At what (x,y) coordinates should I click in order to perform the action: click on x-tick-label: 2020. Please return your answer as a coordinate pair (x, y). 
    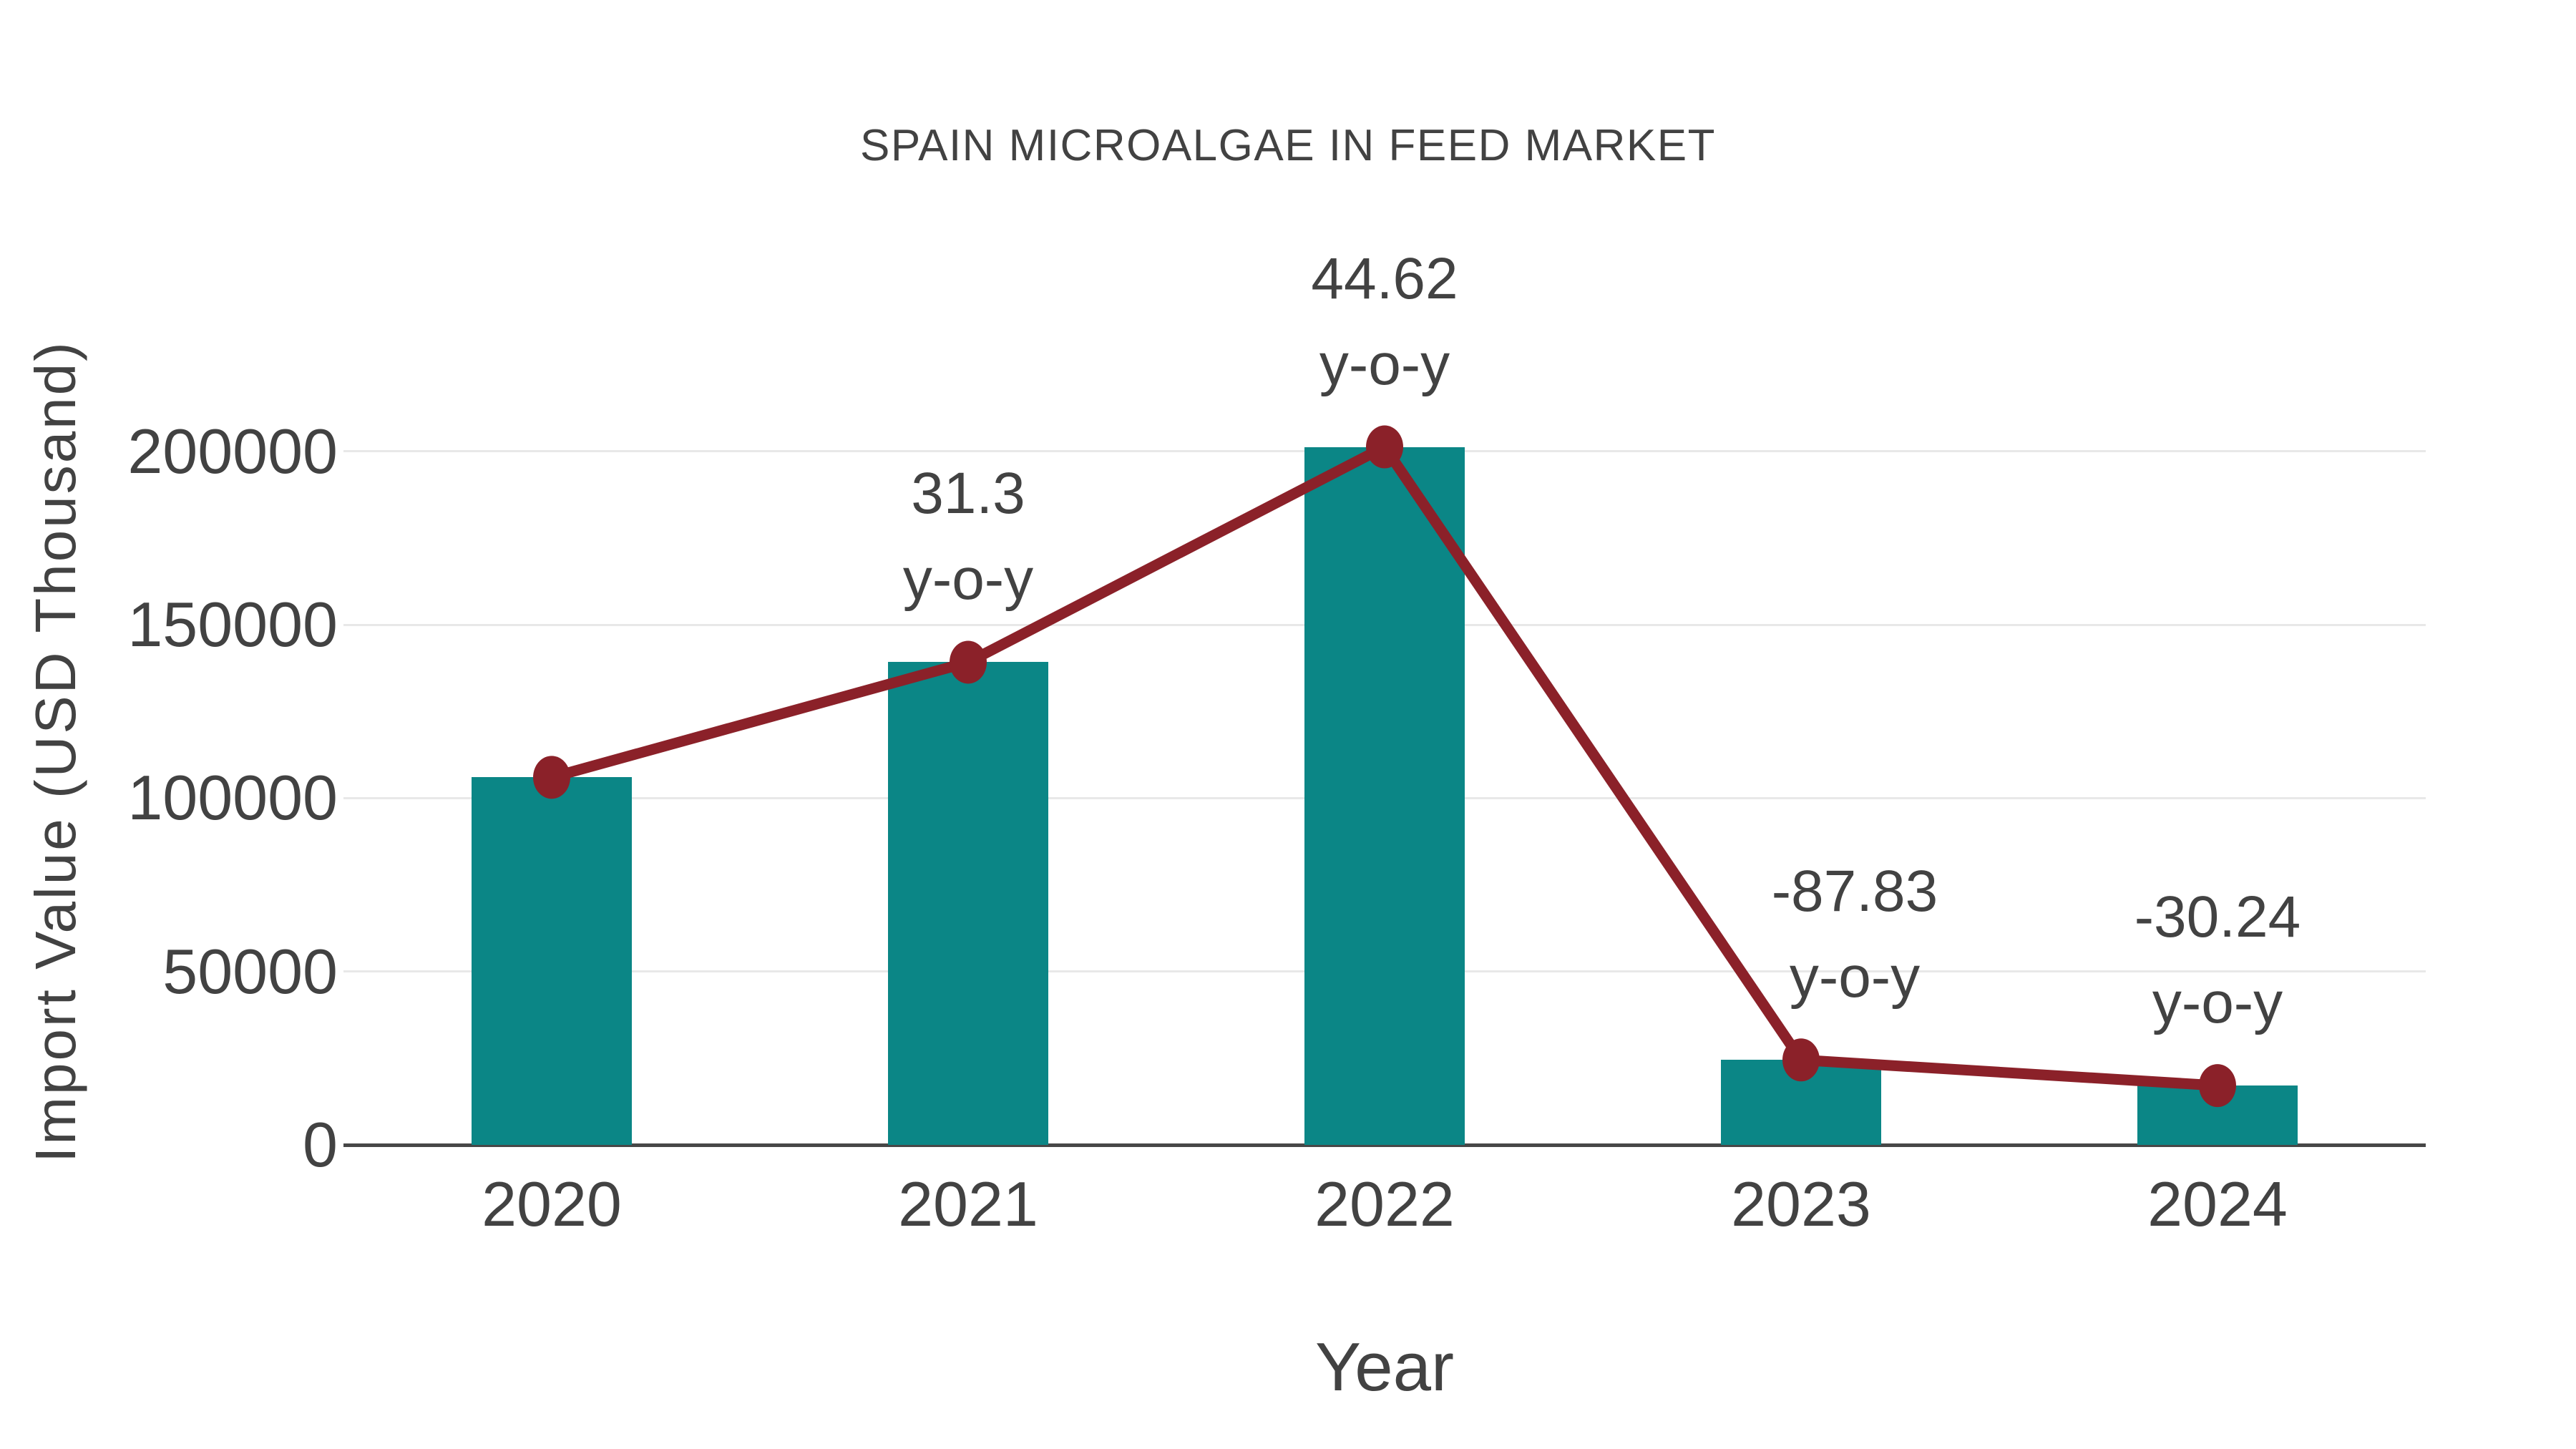
    Looking at the image, I should click on (552, 1204).